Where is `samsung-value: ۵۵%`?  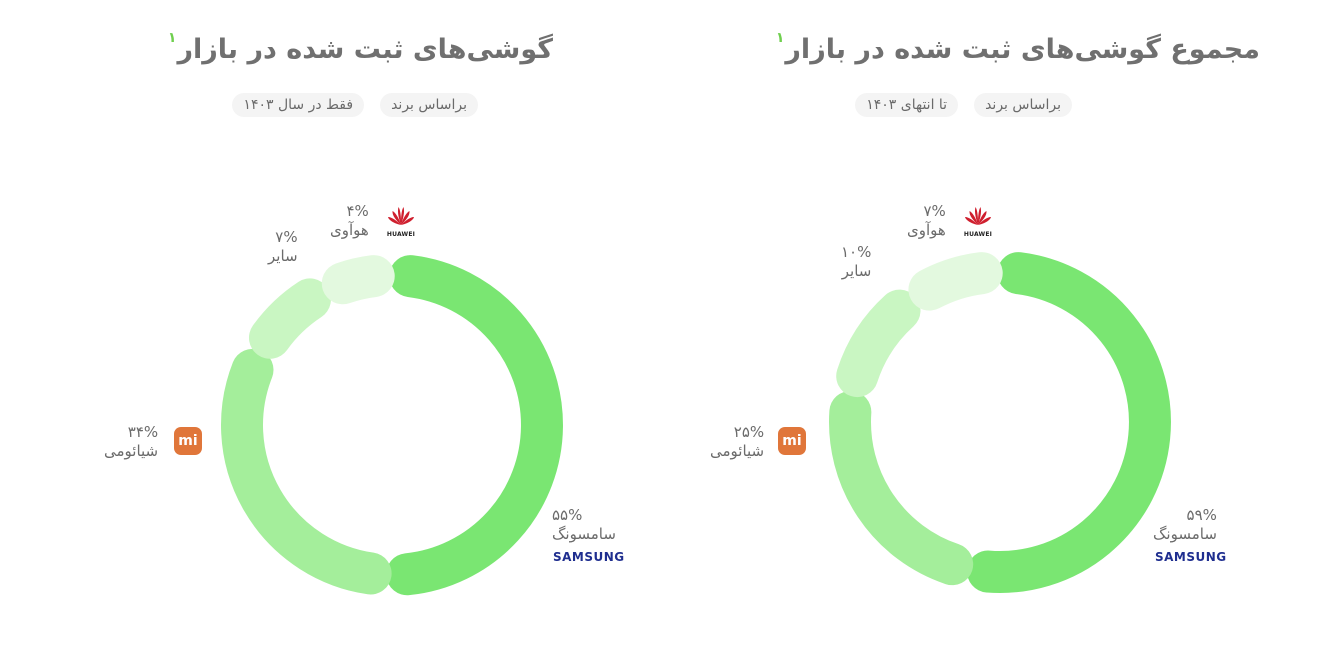 samsung-value: ۵۵% is located at coordinates (567, 515).